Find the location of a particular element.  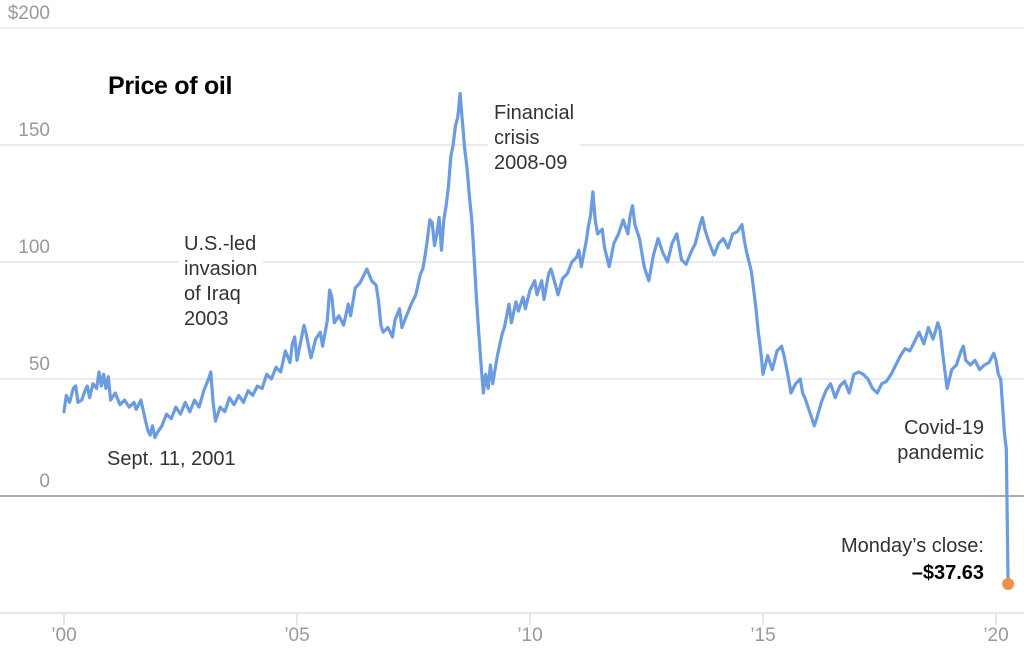

x-tick-label: ’10 is located at coordinates (530, 635).